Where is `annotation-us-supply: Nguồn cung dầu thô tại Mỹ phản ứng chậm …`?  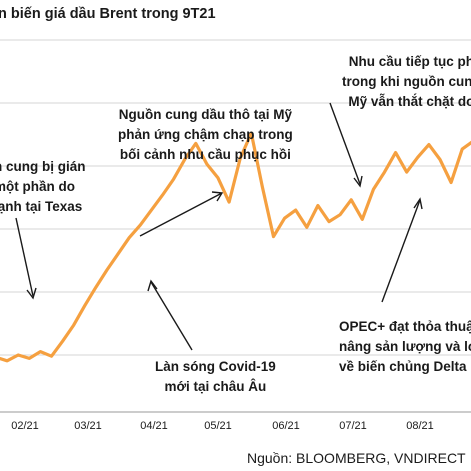
annotation-us-supply: Nguồn cung dầu thô tại Mỹ phản ứng chậm … is located at coordinates (205, 135).